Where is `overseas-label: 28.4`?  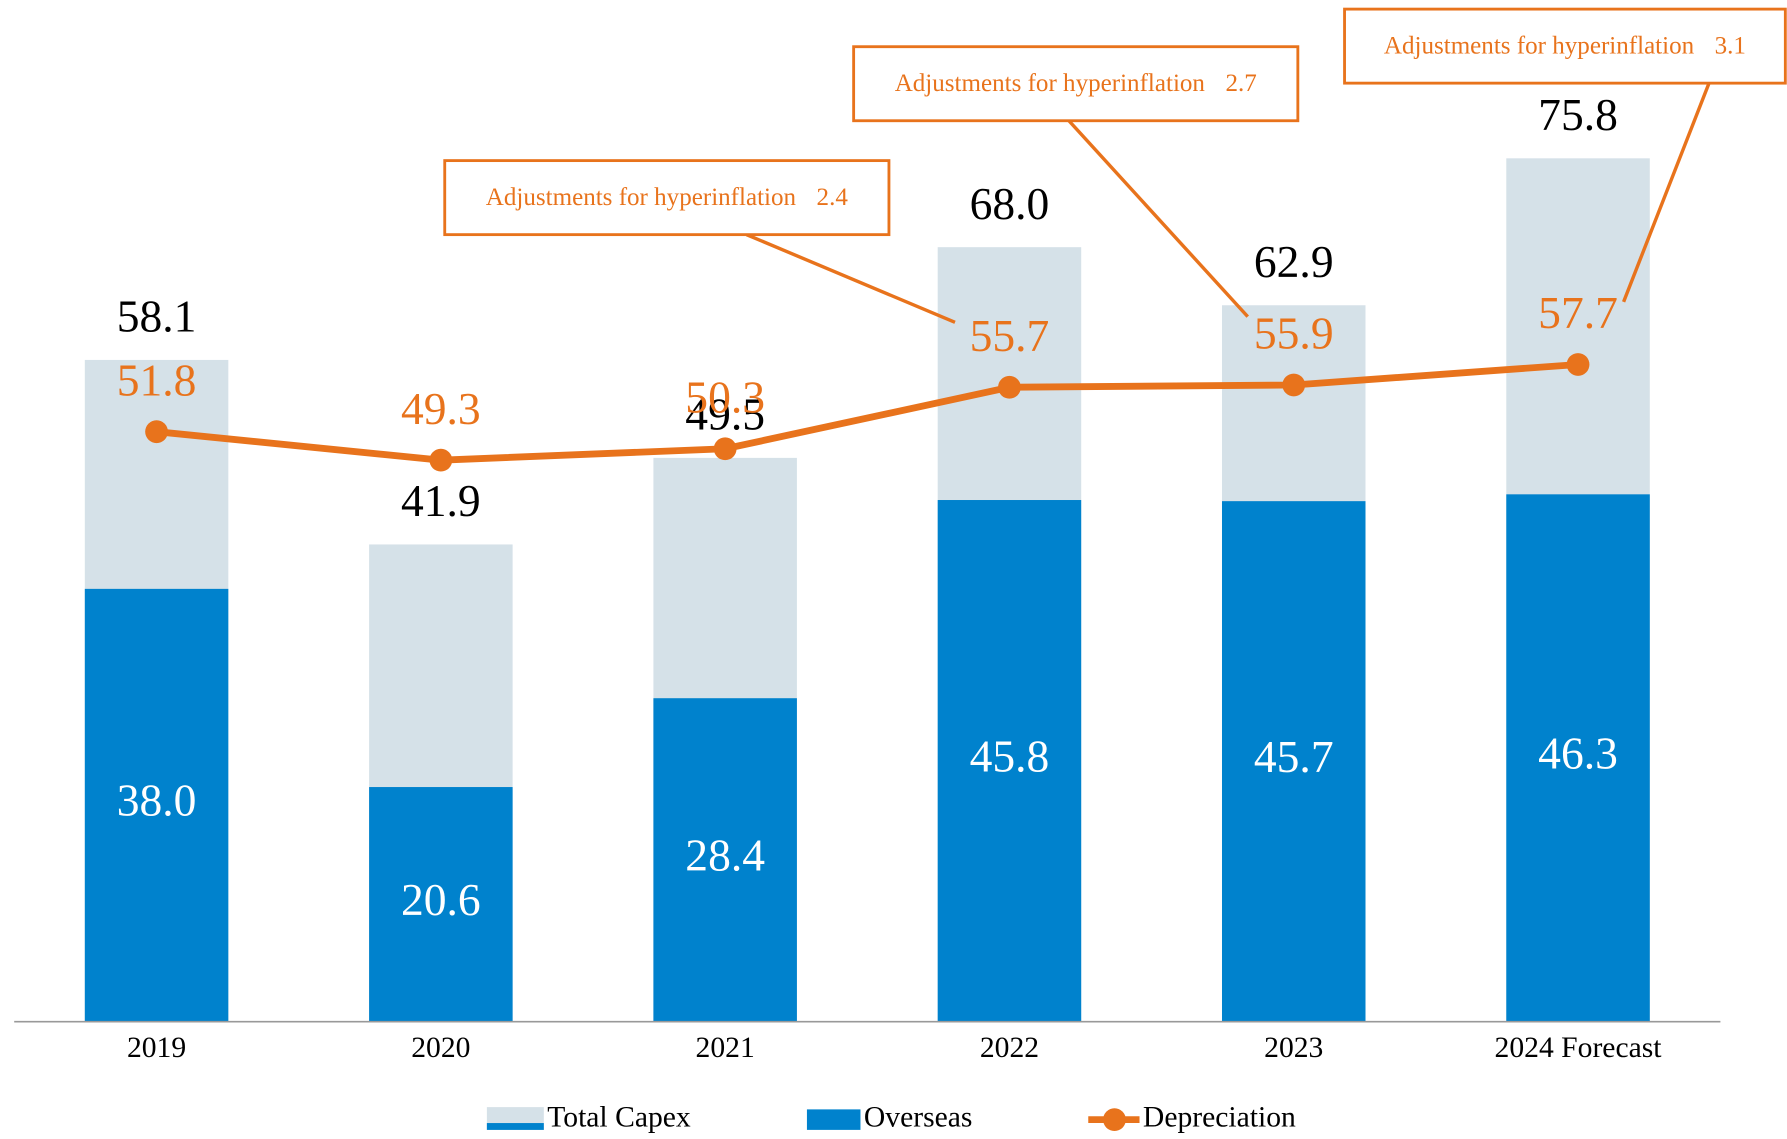
overseas-label: 28.4 is located at coordinates (725, 854).